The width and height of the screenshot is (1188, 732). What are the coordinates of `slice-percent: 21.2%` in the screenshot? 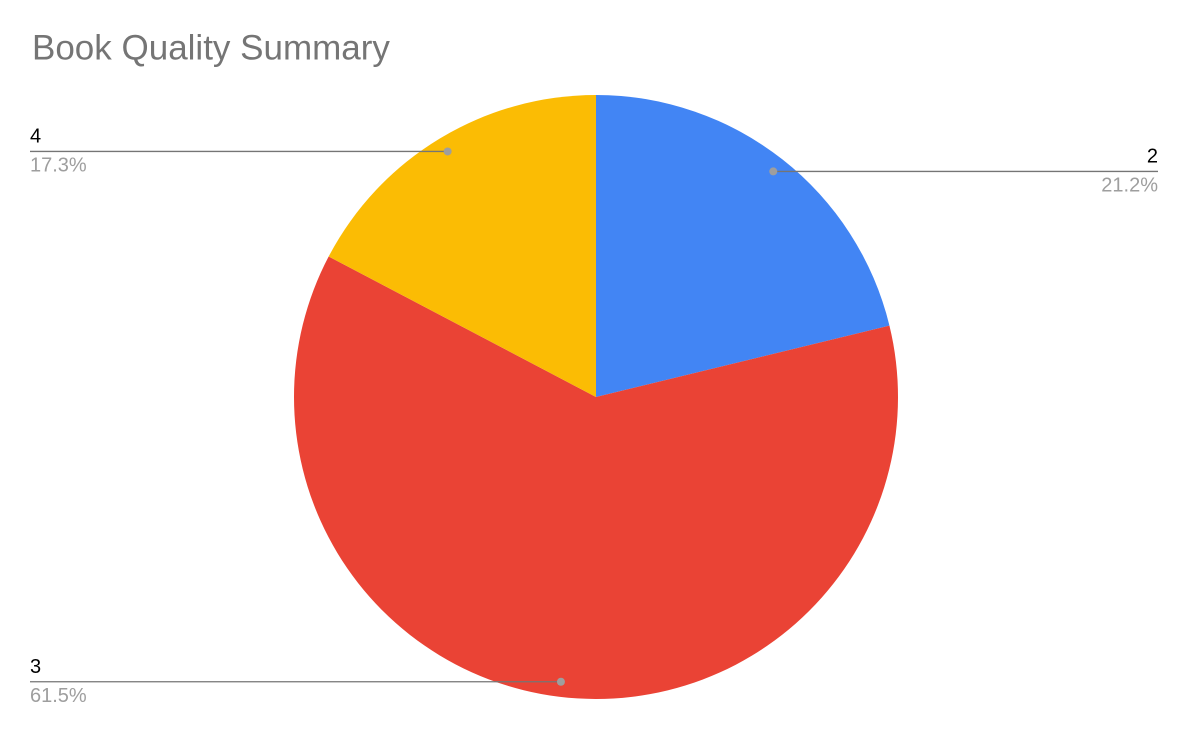 It's located at (1129, 186).